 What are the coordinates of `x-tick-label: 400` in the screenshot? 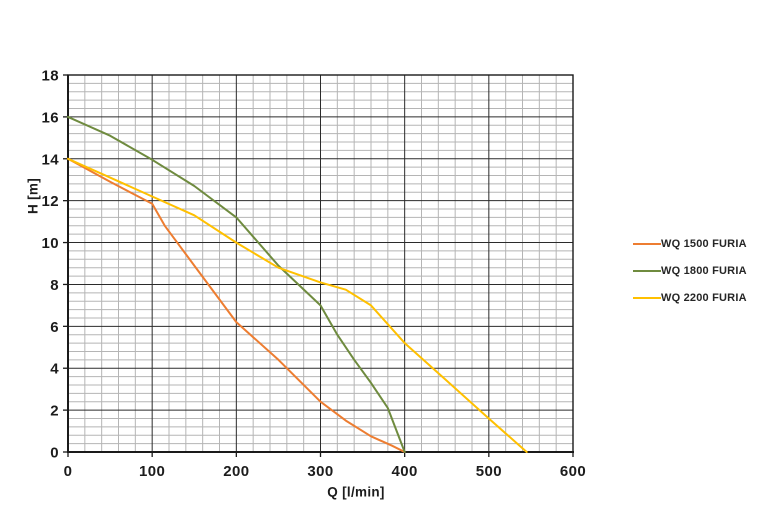 It's located at (405, 471).